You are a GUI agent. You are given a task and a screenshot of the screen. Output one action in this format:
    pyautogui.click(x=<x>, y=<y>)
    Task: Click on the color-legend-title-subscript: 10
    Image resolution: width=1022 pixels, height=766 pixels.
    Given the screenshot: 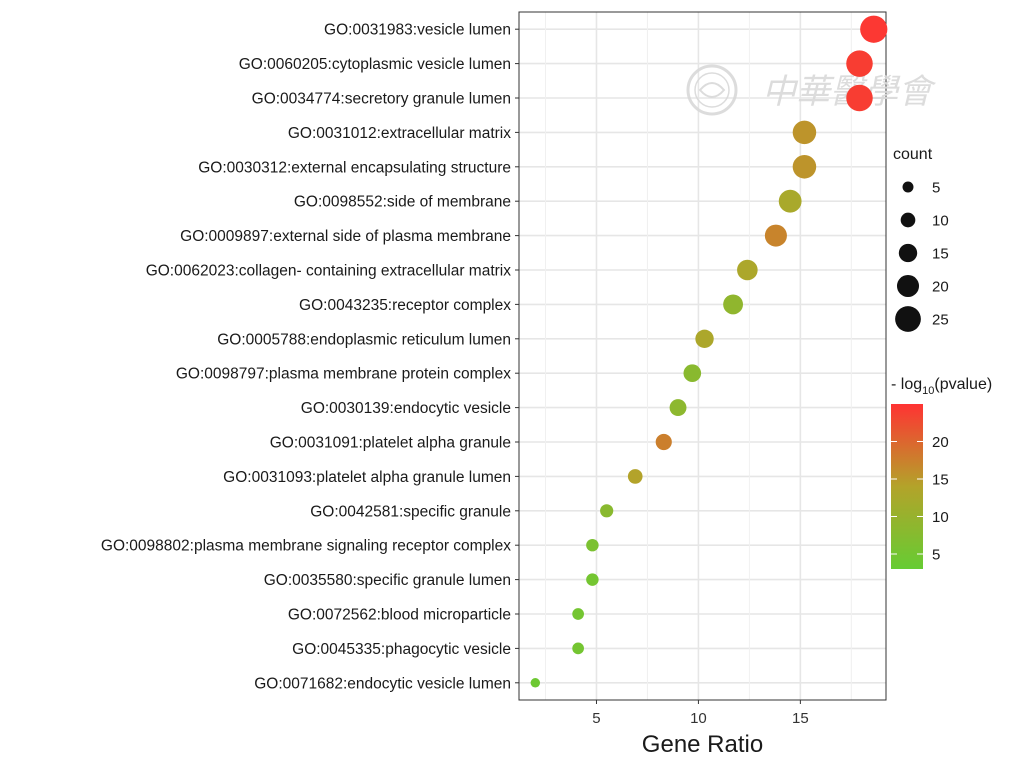 What is the action you would take?
    pyautogui.click(x=928, y=391)
    